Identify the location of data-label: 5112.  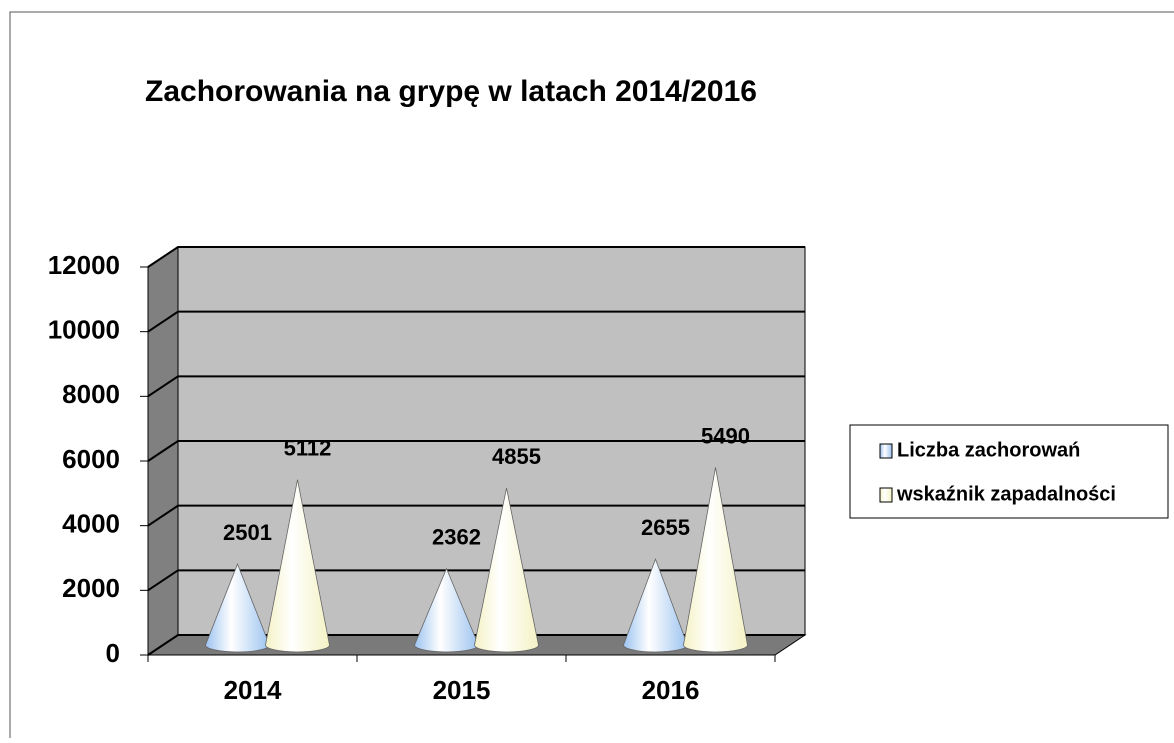
(308, 448).